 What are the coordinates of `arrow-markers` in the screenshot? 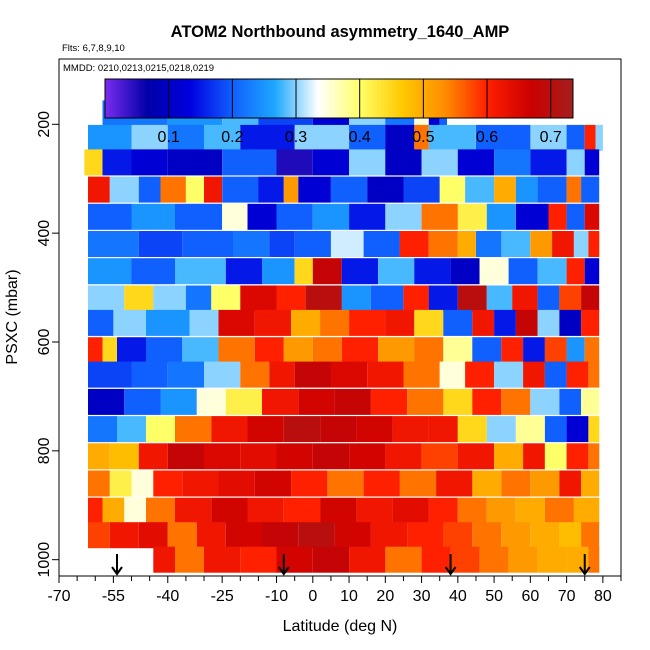 It's located at (351, 565).